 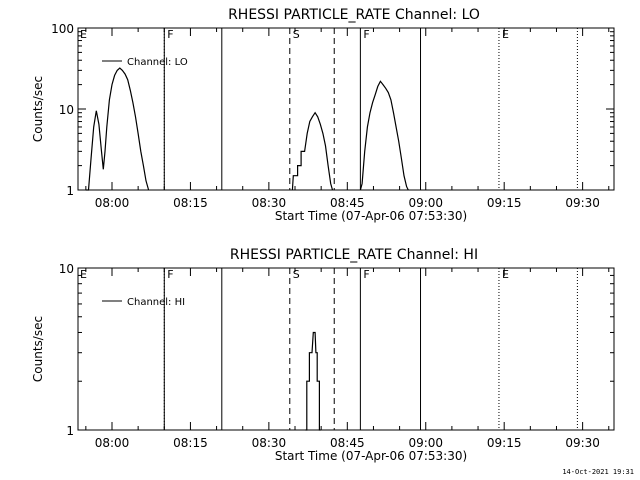 What do you see at coordinates (62, 29) in the screenshot?
I see `y-tick-label: 100` at bounding box center [62, 29].